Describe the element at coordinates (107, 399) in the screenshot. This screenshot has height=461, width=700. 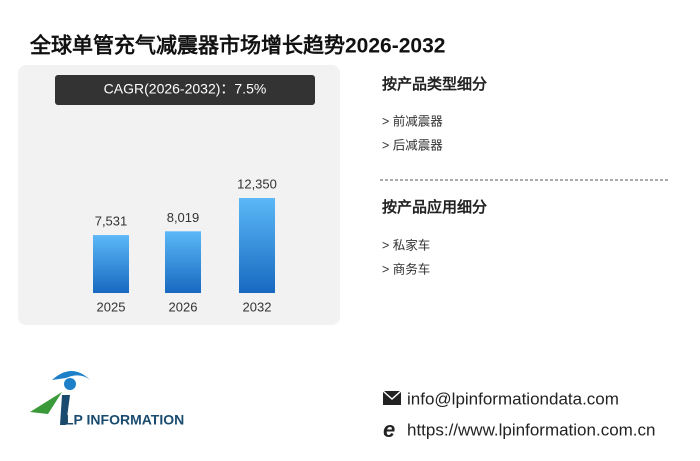
I see `logo: LP INFORMATION` at that location.